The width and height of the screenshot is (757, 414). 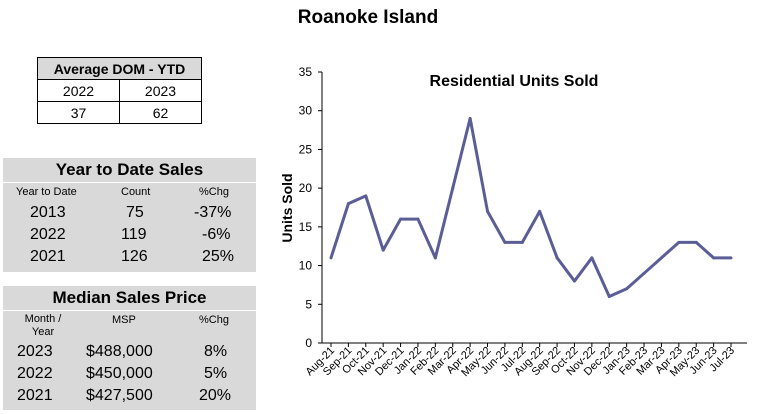 I want to click on ytd-header-chg: %Chg, so click(x=214, y=192).